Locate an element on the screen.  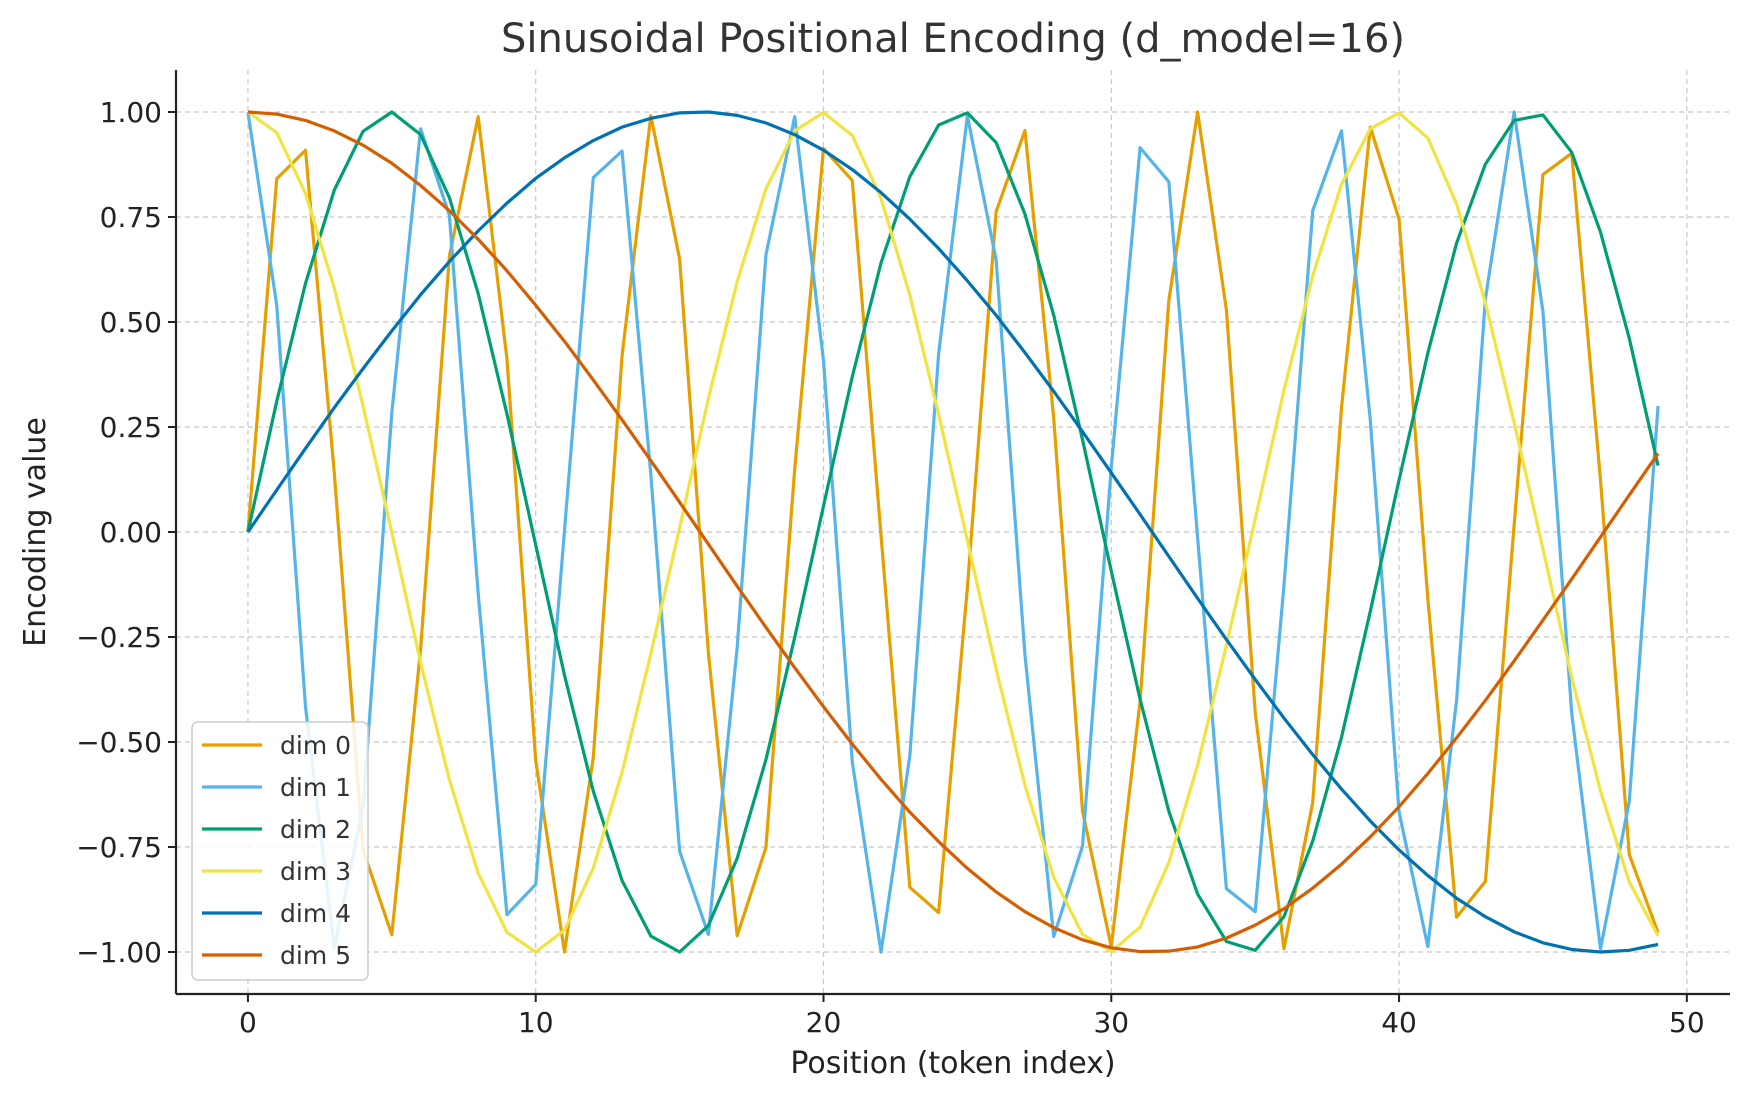
legend-label-dim-4: dim 4 is located at coordinates (315, 913).